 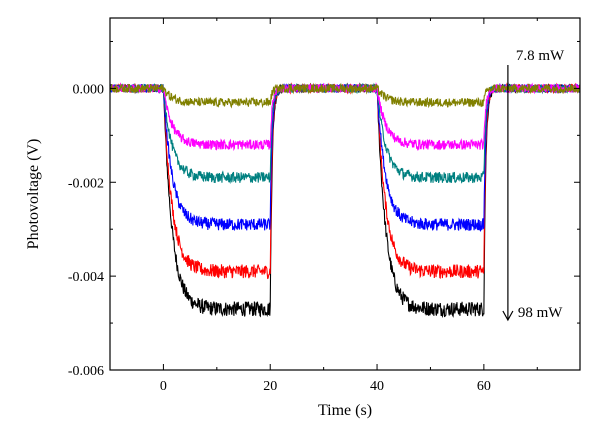 What do you see at coordinates (86, 277) in the screenshot?
I see `y-tick-label: -0.004` at bounding box center [86, 277].